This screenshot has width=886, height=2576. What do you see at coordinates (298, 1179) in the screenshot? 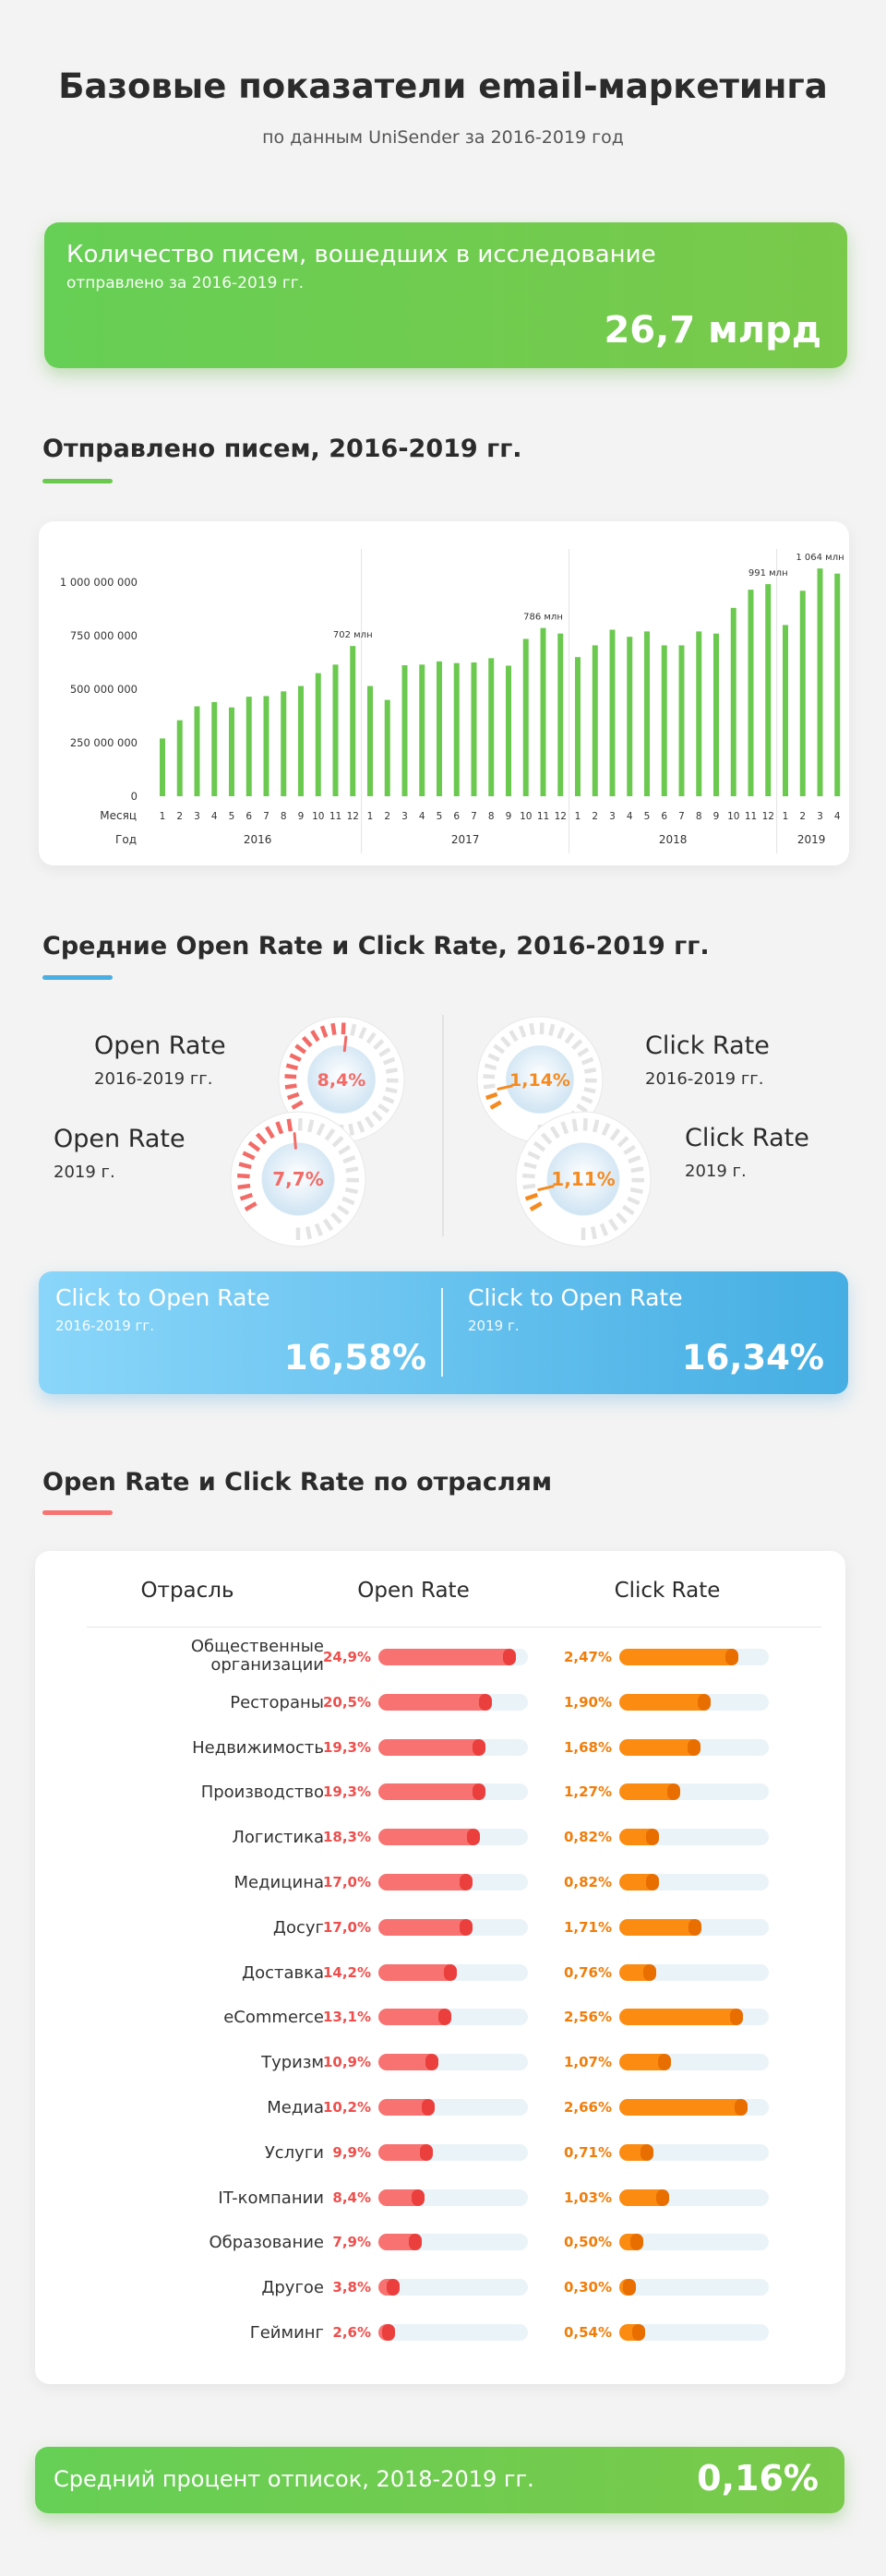
I see `gauge-value-text: 7,7%` at bounding box center [298, 1179].